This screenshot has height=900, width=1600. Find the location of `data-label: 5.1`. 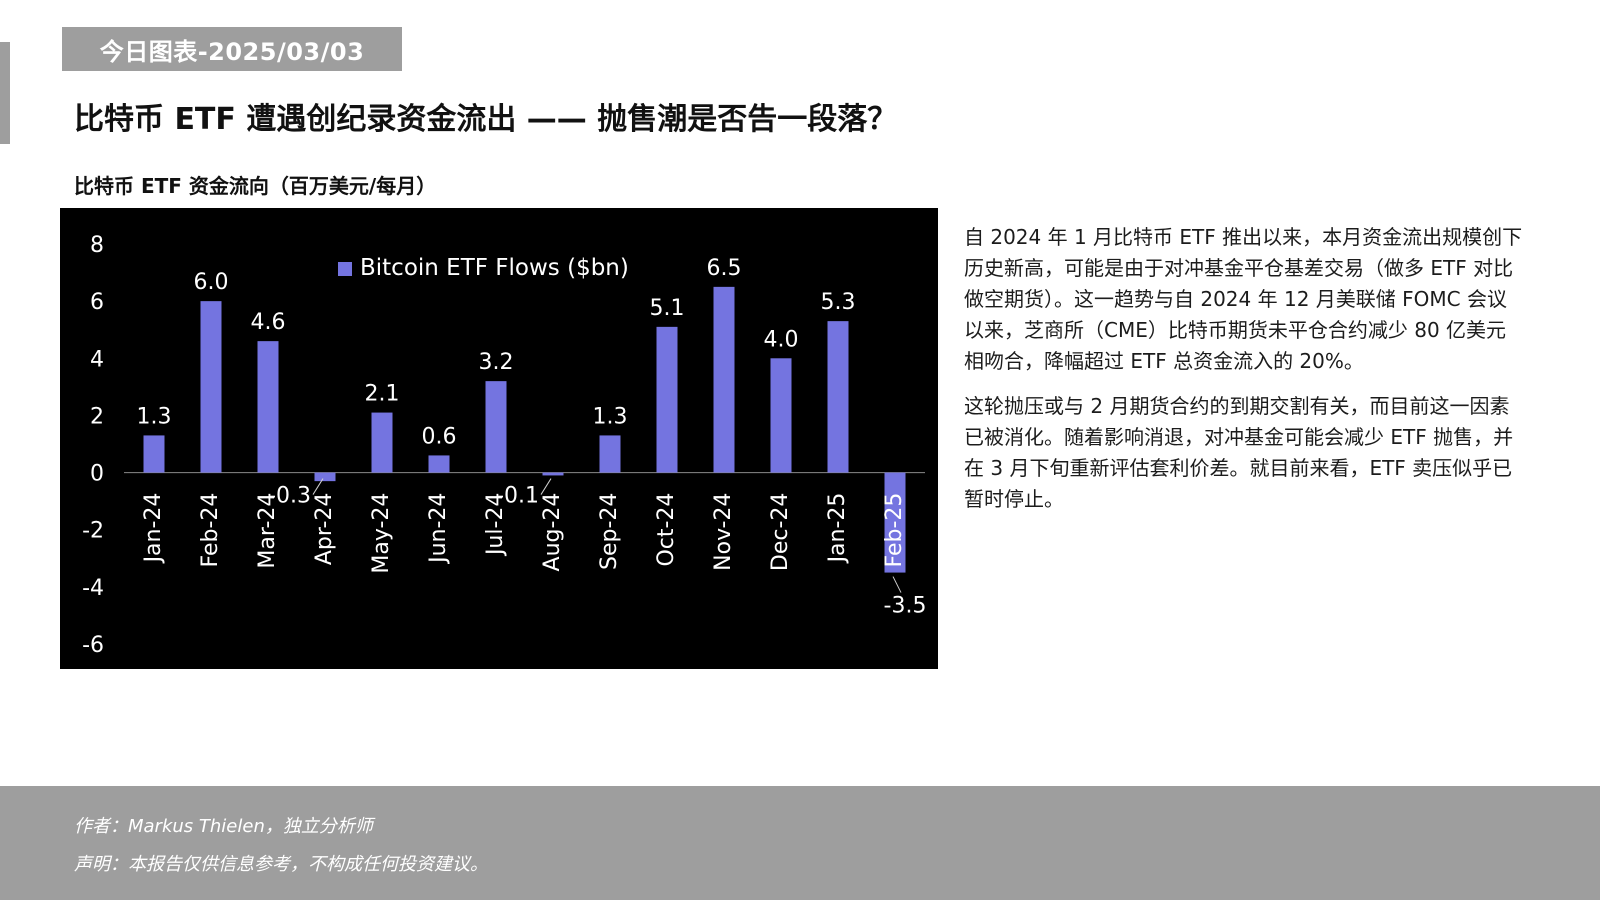

data-label: 5.1 is located at coordinates (667, 308).